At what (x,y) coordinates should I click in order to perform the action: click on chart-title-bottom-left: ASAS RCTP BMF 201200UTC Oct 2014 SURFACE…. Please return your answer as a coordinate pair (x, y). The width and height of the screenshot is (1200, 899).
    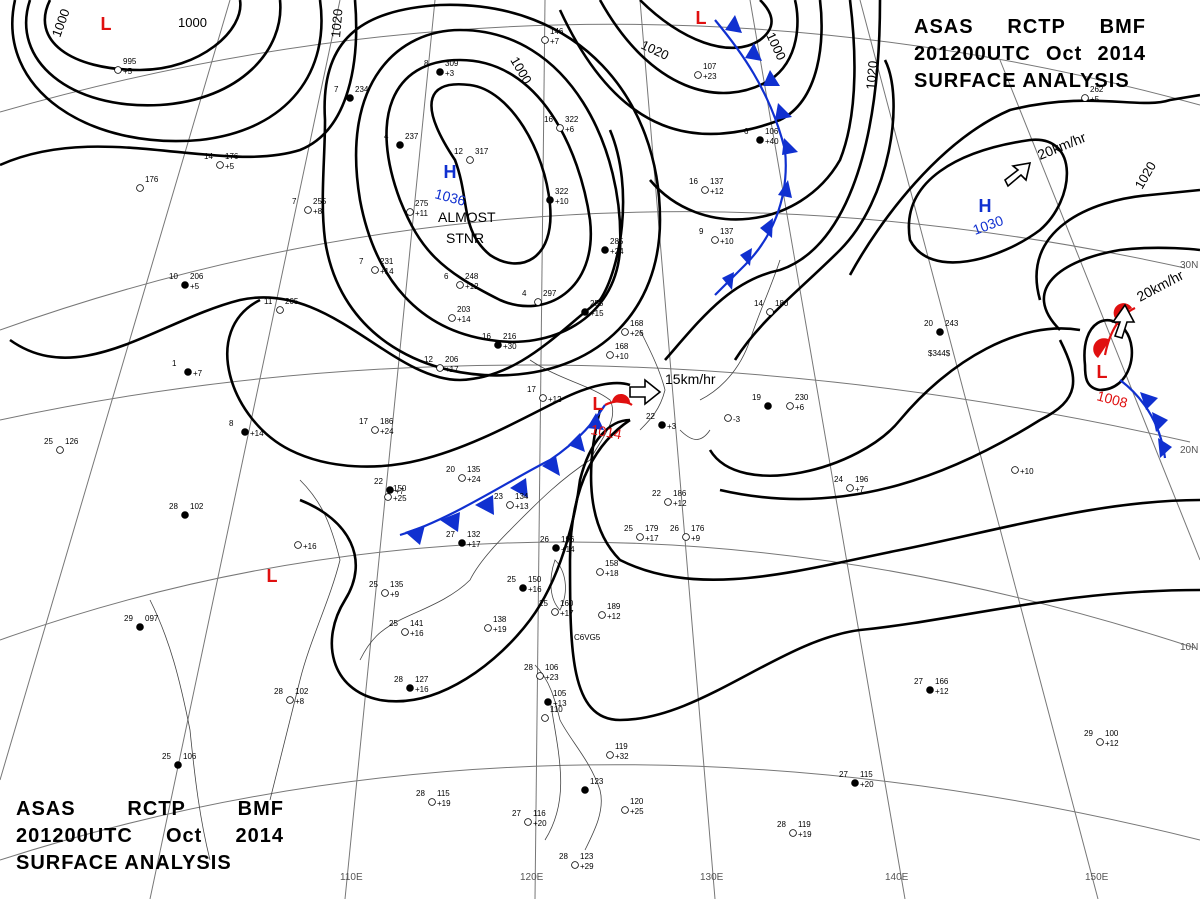
    Looking at the image, I should click on (150, 836).